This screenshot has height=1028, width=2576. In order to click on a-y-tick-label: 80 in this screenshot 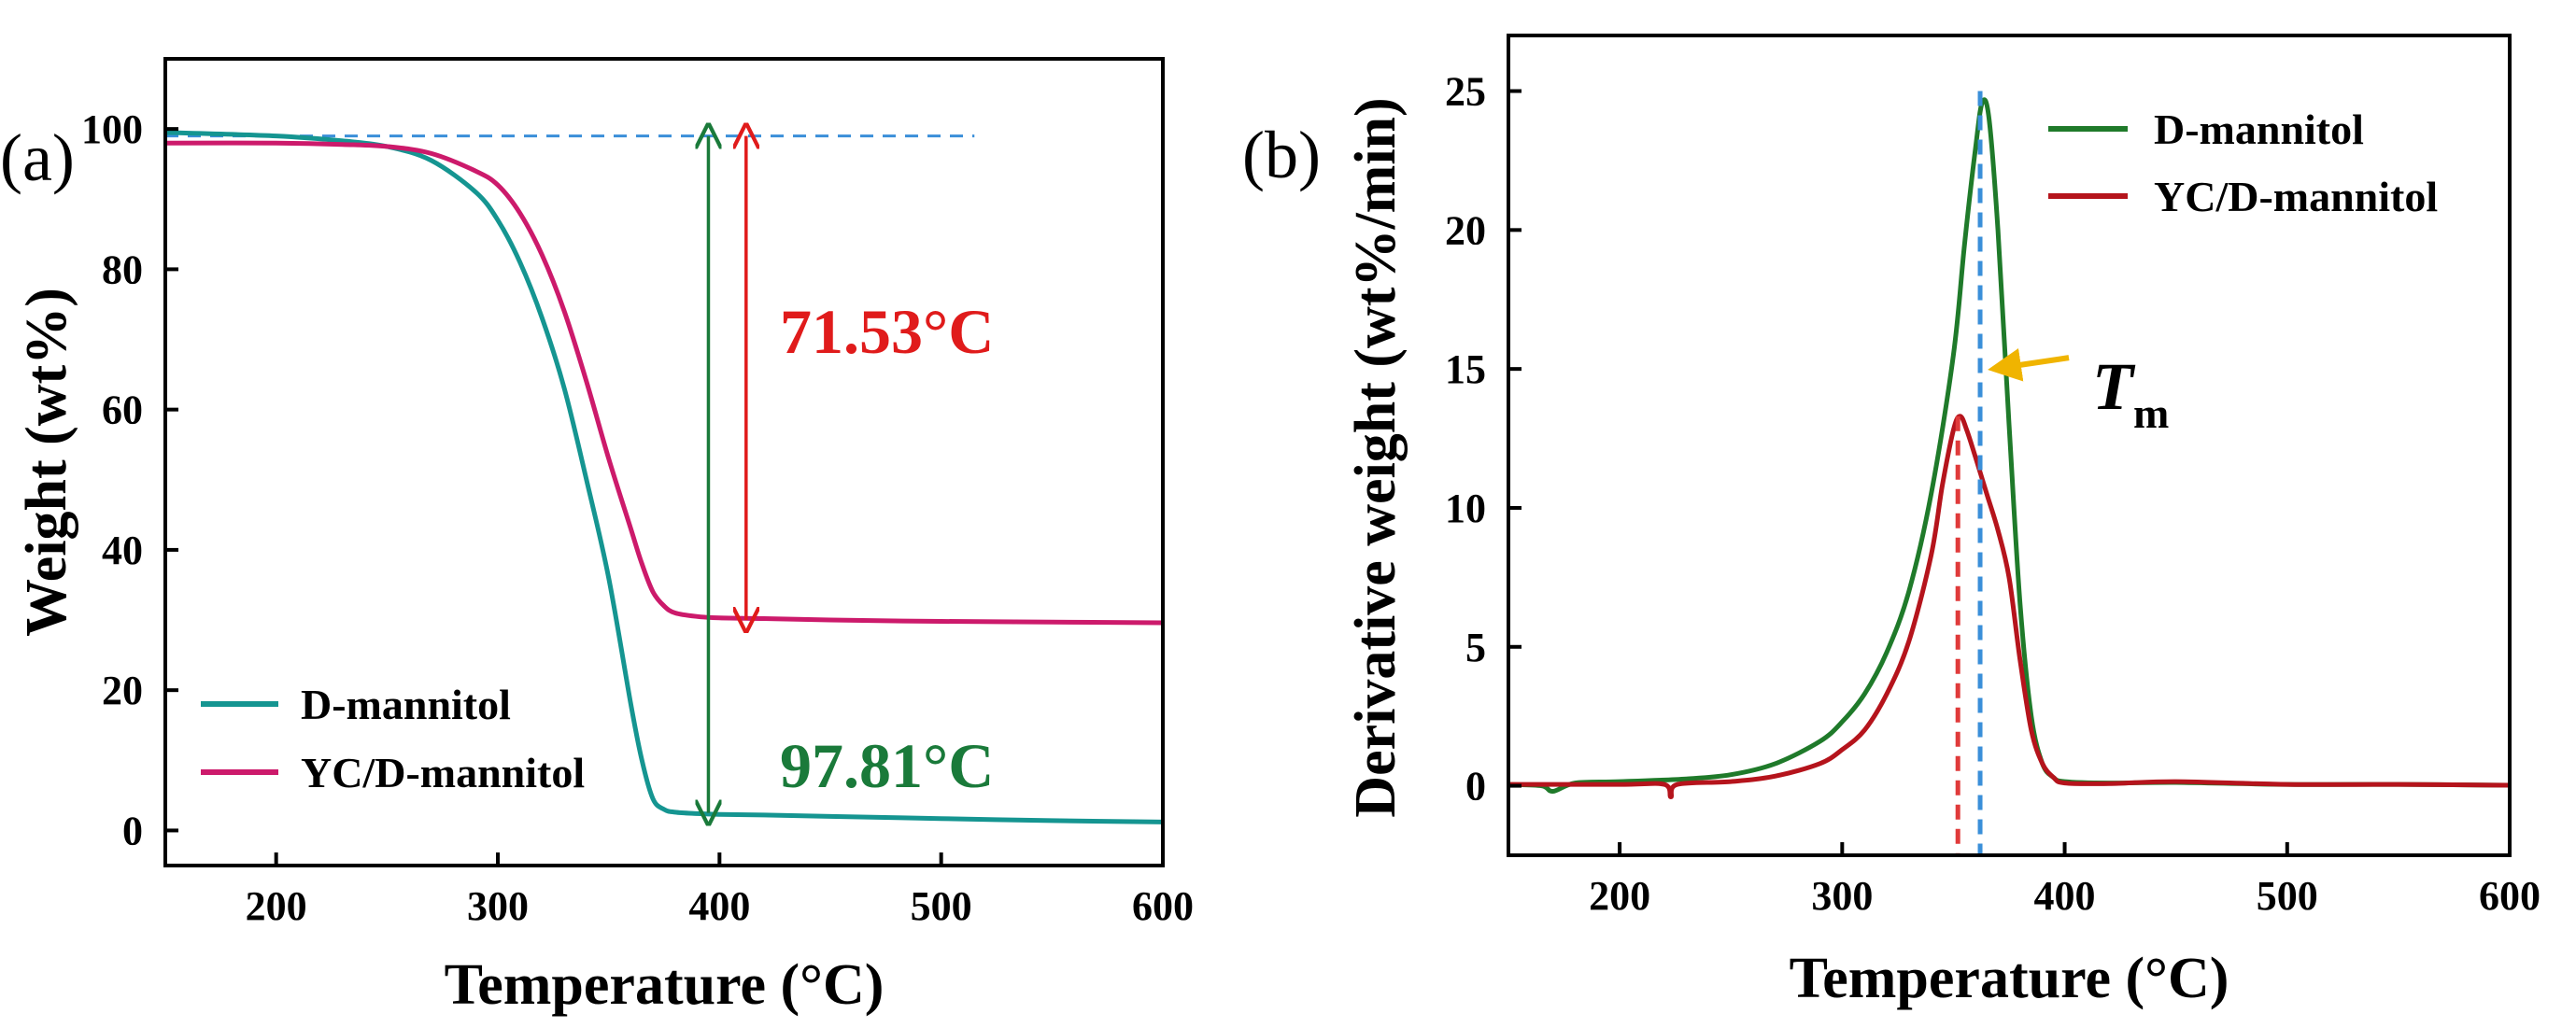, I will do `click(122, 269)`.